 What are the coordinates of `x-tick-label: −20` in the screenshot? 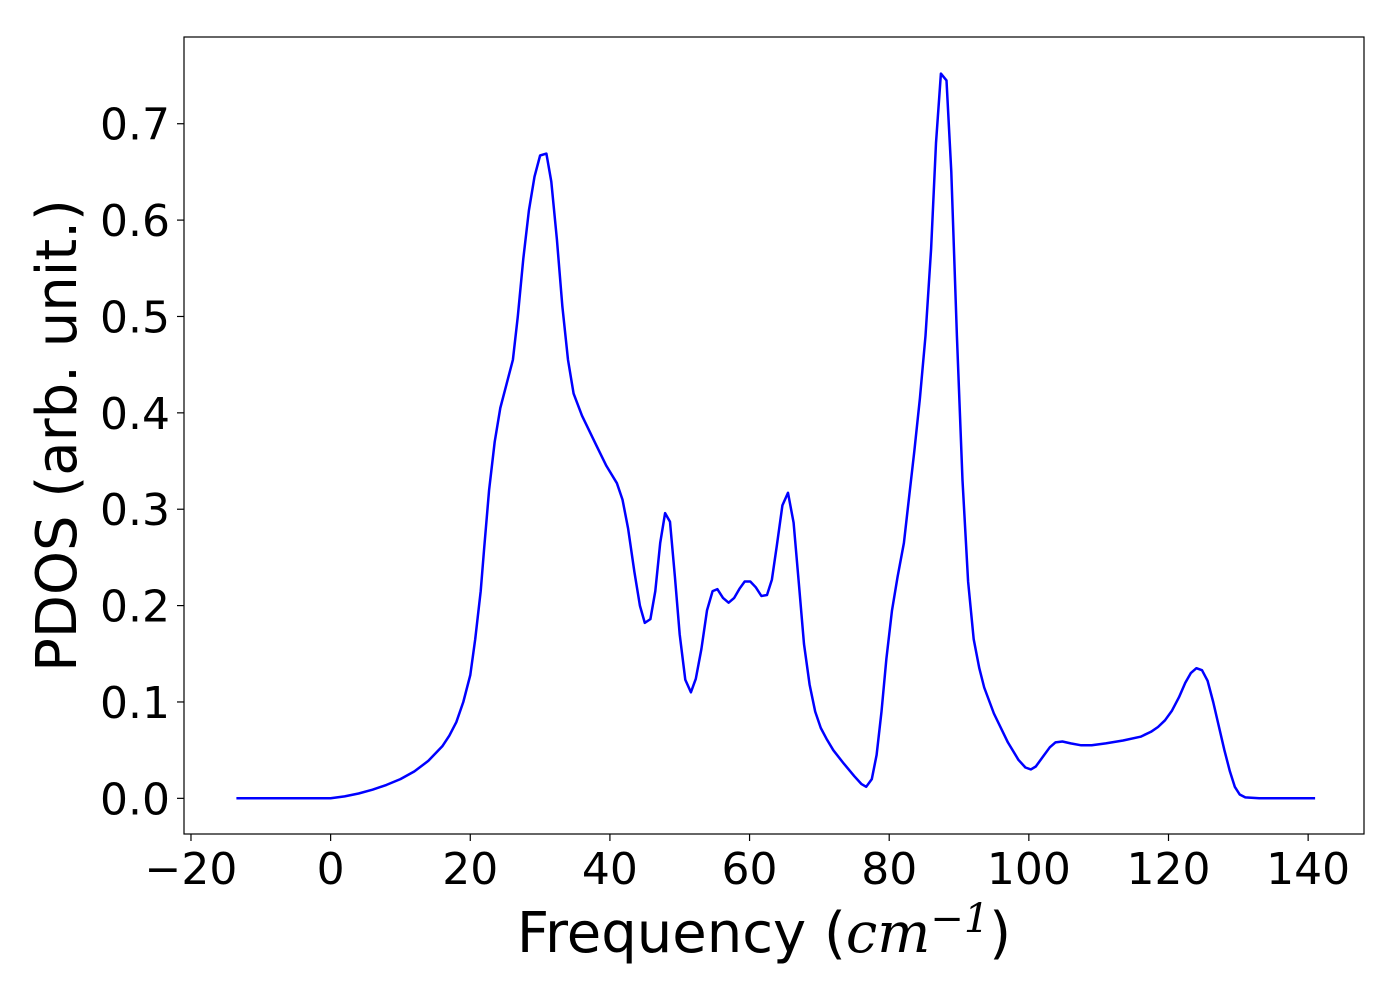 It's located at (191, 869).